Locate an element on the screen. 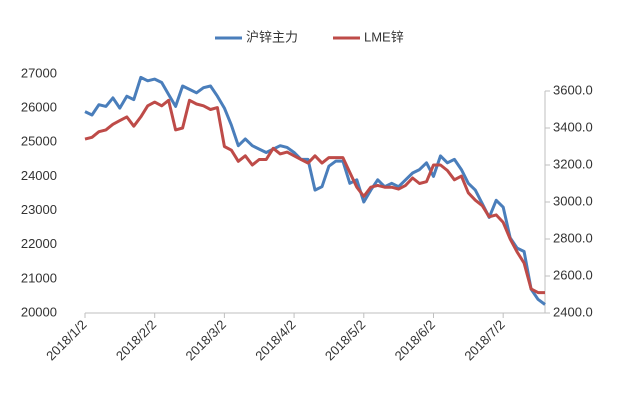 Image resolution: width=628 pixels, height=403 pixels. x-tick-label: 2018/7/2 is located at coordinates (484, 340).